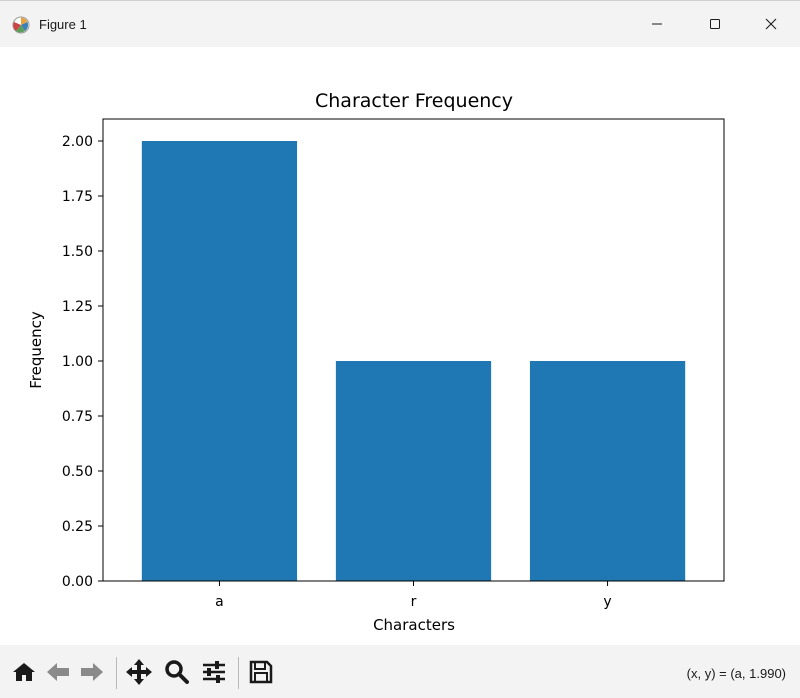 The width and height of the screenshot is (800, 698). I want to click on zoom-icon, so click(177, 672).